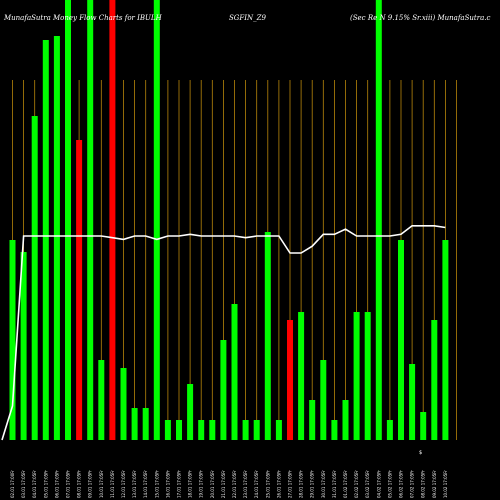 The image size is (500, 500). I want to click on x-tick-label: 28.01 17:05Fr, so click(301, 484).